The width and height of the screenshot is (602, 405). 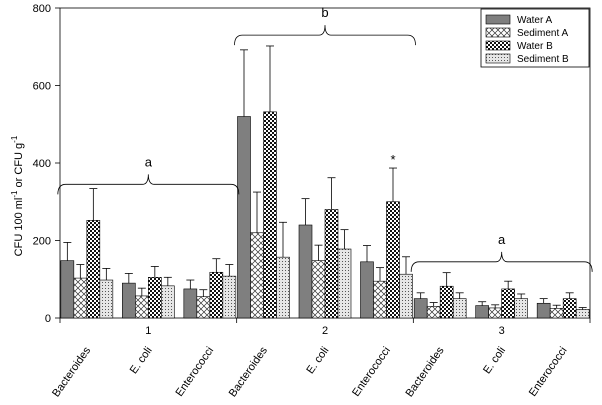 I want to click on legend-label-sediment-a: Sediment A, so click(x=542, y=33).